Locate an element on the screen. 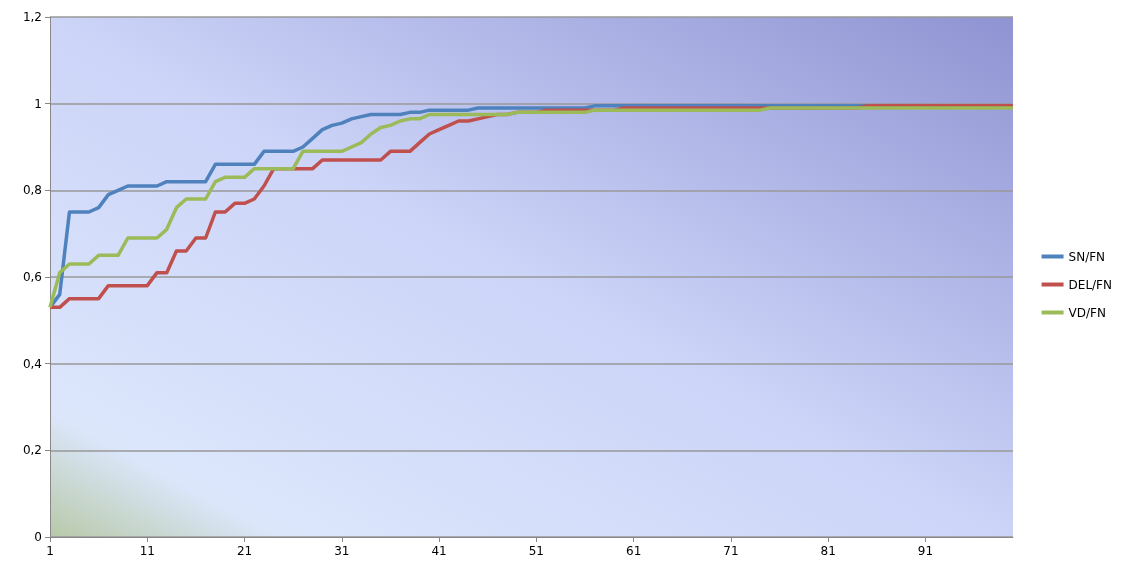  x-tick-label: 71 is located at coordinates (731, 551).